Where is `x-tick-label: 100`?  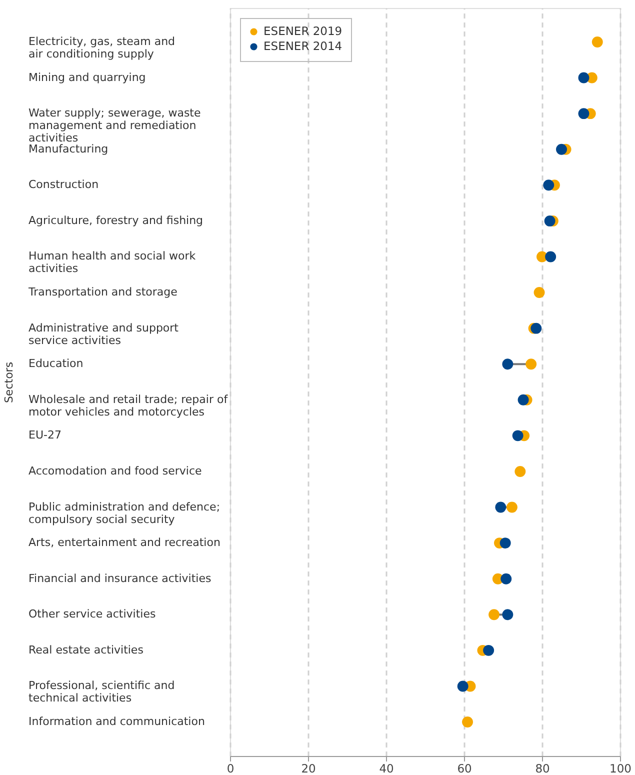
x-tick-label: 100 is located at coordinates (621, 768).